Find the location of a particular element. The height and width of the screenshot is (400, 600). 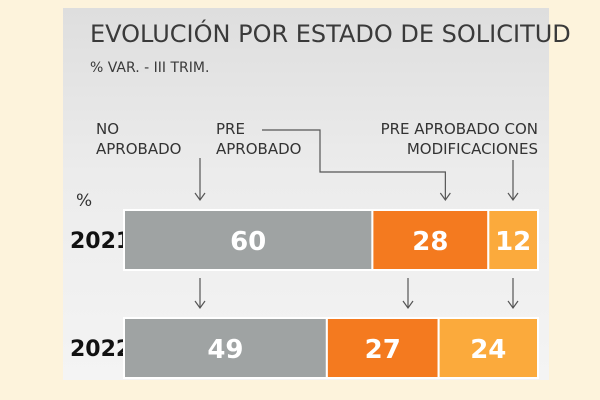

value-label-2022-3: 24 is located at coordinates (488, 350).